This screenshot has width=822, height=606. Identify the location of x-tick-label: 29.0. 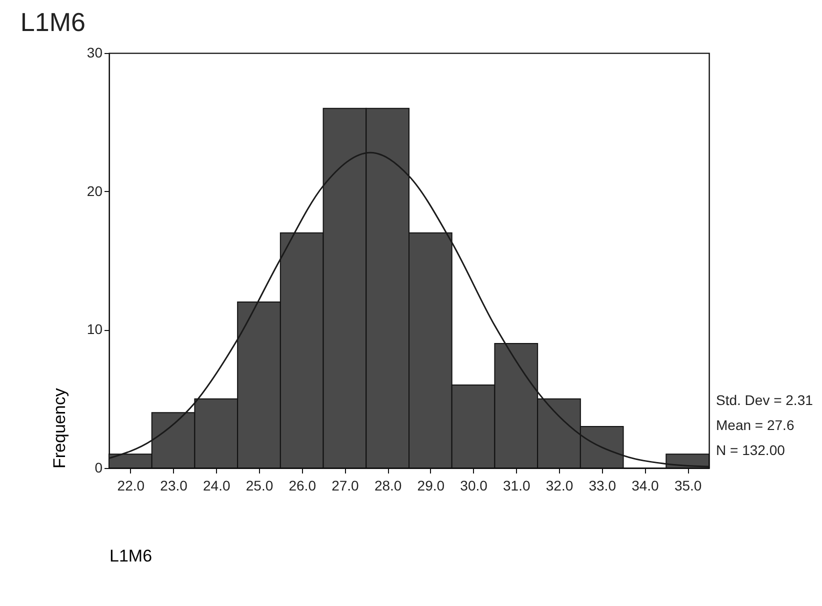
(431, 486).